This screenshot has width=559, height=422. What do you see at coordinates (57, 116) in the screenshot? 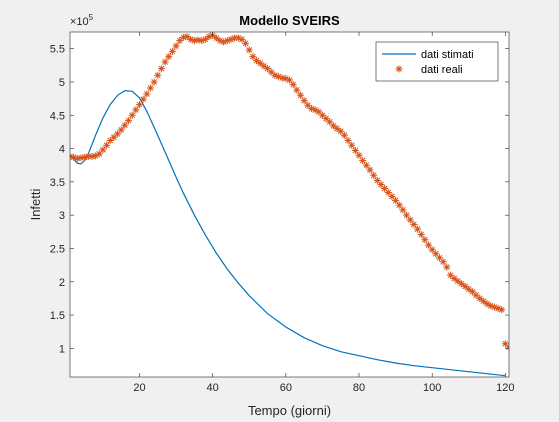
I see `y-tick-label: 4.5` at bounding box center [57, 116].